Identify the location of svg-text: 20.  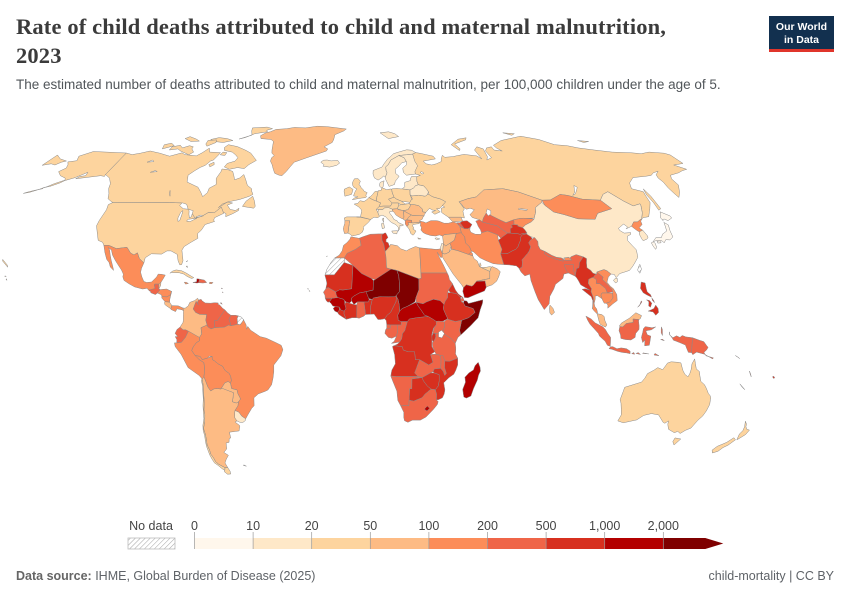
(312, 526).